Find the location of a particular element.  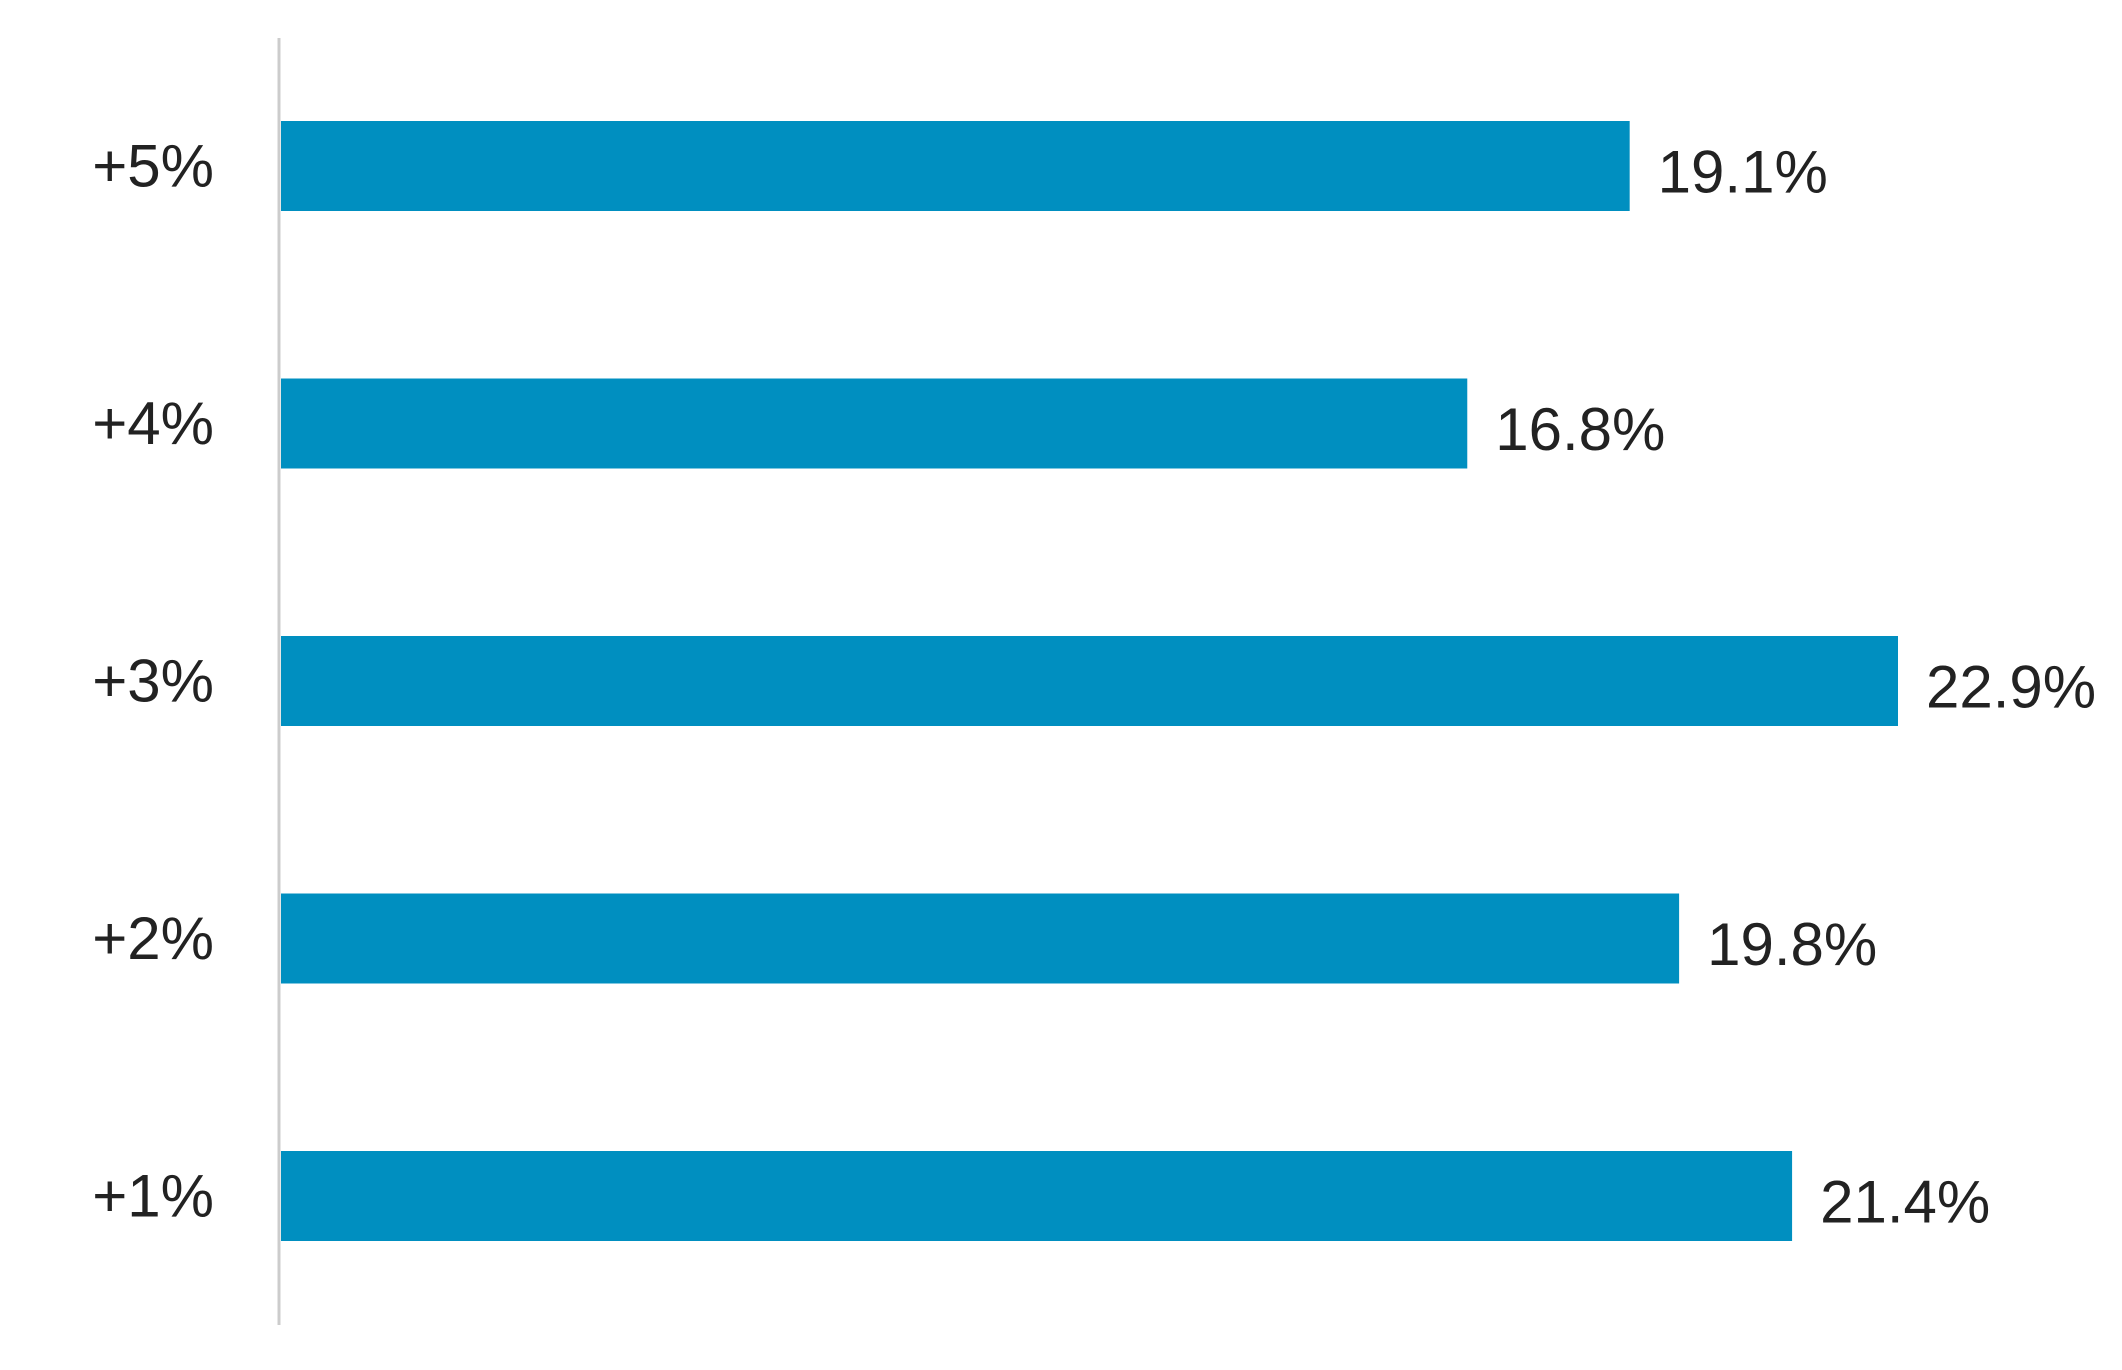

category-label-5: +1% is located at coordinates (153, 1196).